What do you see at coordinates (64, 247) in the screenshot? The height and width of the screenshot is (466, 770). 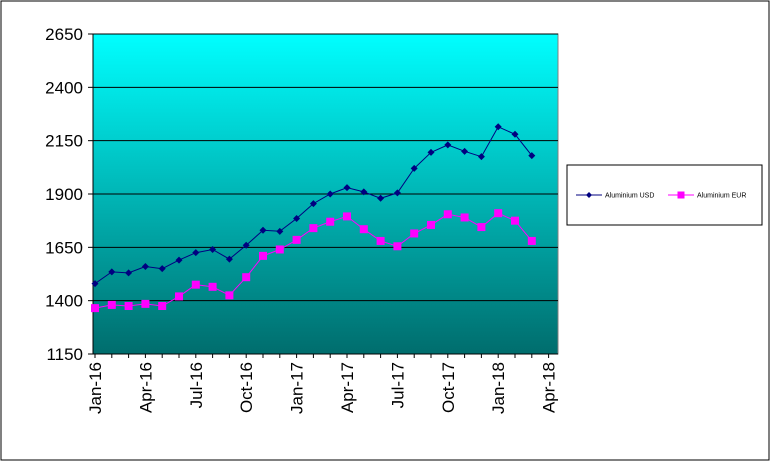 I see `y-tick-label: 1650` at bounding box center [64, 247].